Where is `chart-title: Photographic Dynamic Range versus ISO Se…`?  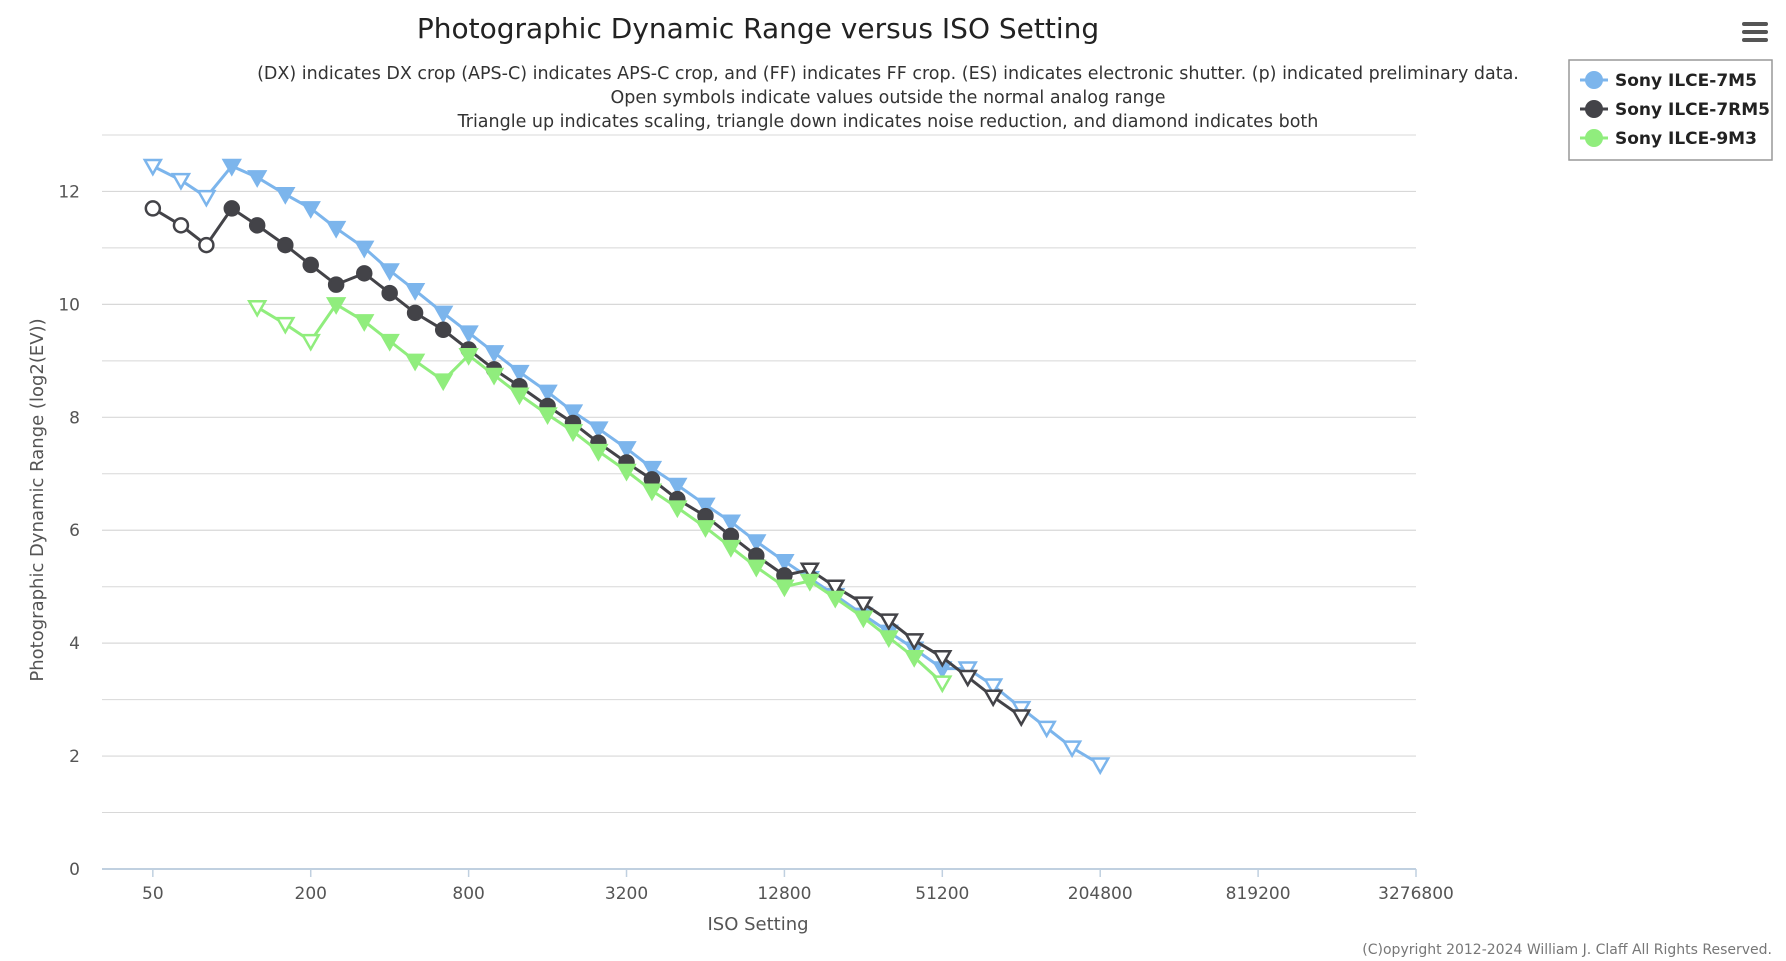
chart-title: Photographic Dynamic Range versus ISO Se… is located at coordinates (758, 28).